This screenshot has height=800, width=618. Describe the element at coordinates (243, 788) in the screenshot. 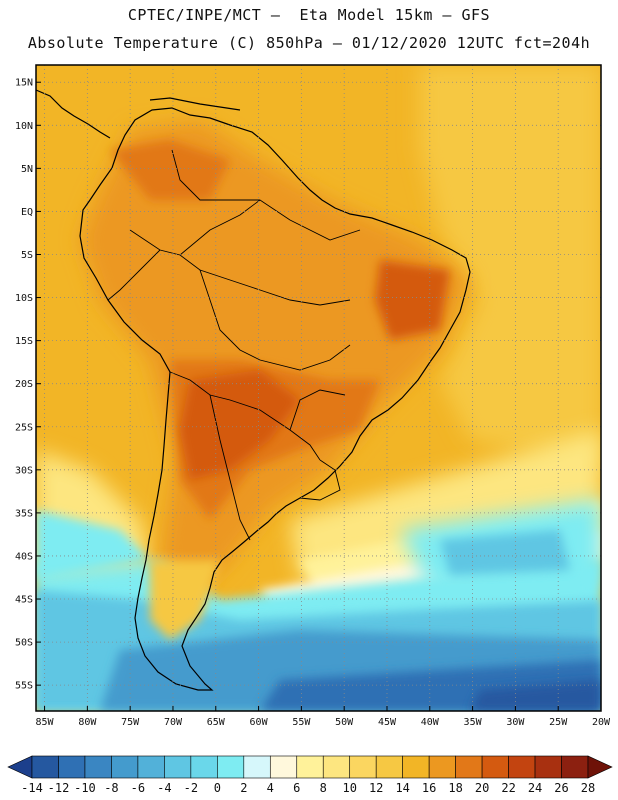

I see `colorbar-label: 2` at that location.